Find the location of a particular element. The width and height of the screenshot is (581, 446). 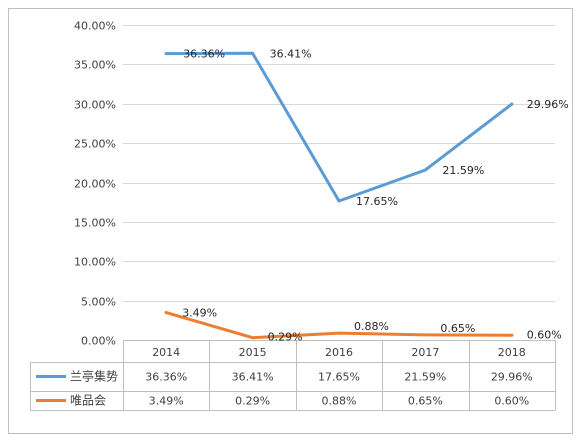

data-label: 36.41% is located at coordinates (291, 53).